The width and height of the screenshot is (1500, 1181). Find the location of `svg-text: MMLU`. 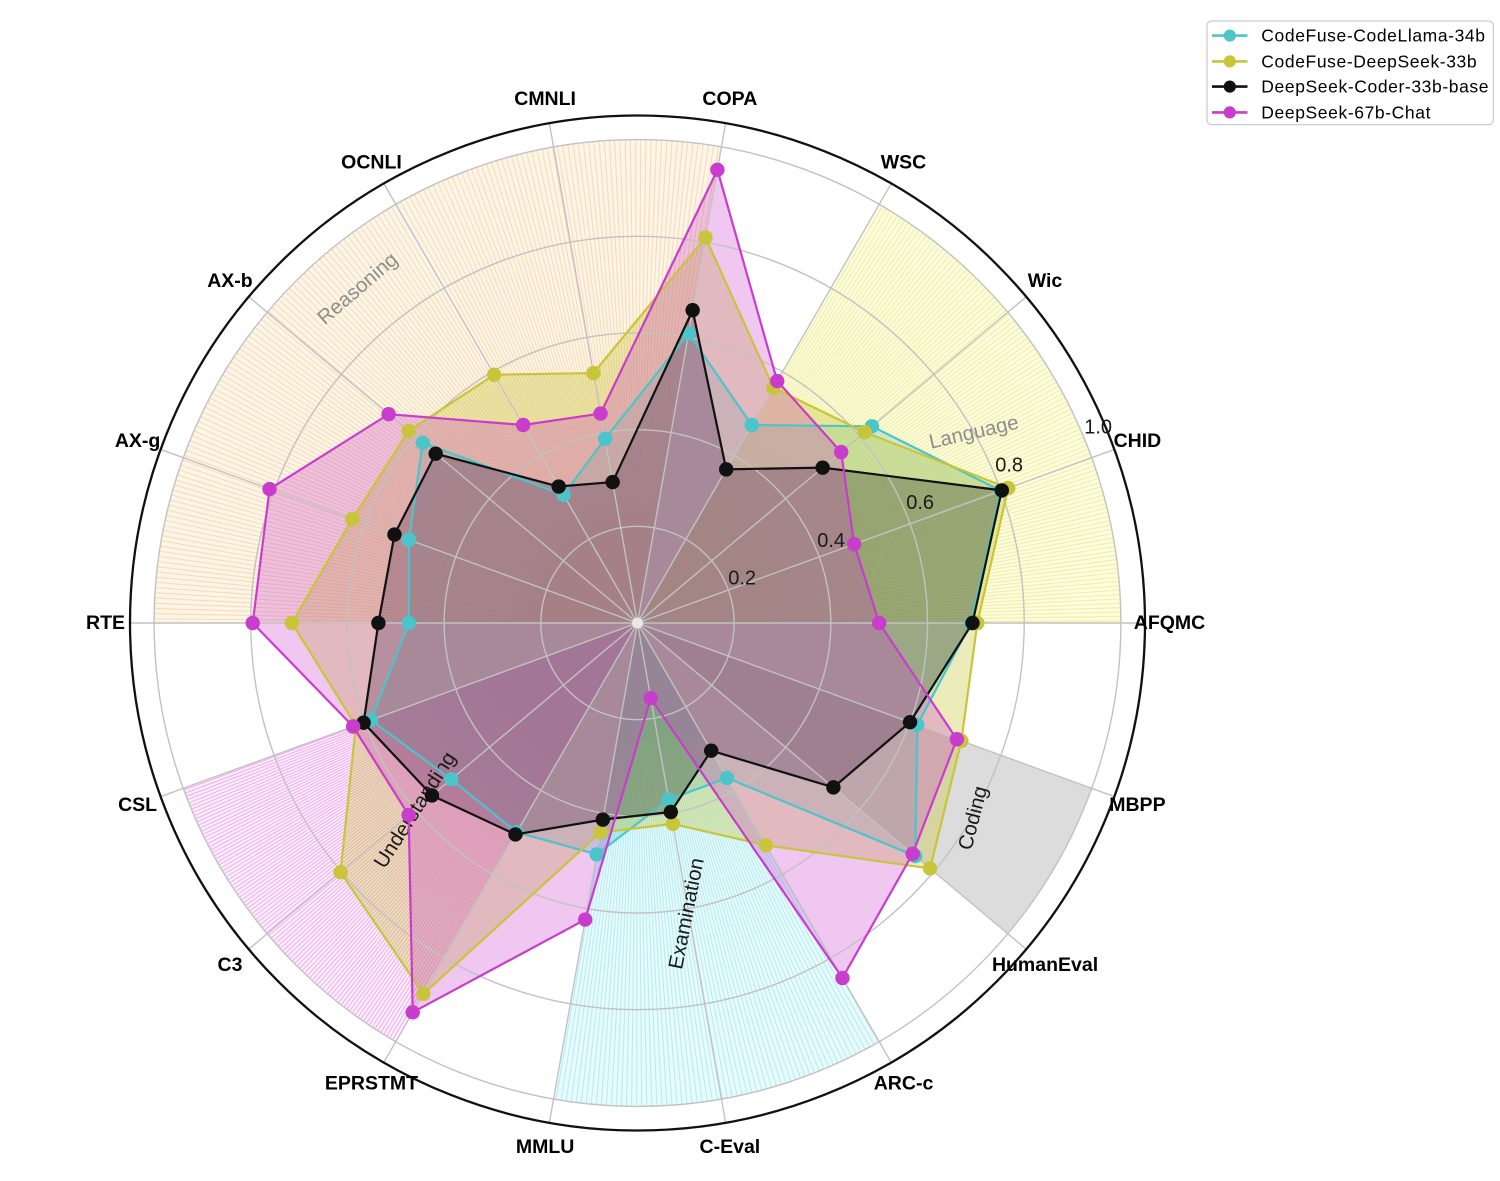

svg-text: MMLU is located at coordinates (545, 1147).